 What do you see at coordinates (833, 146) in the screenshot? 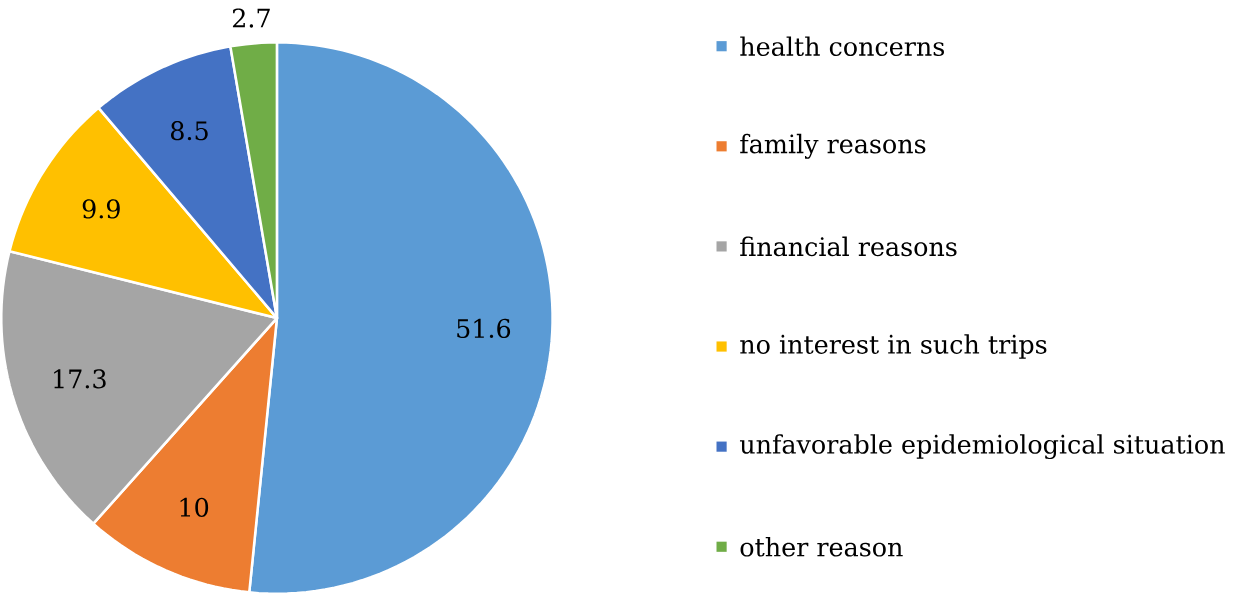
I see `legend-label: family reasons` at bounding box center [833, 146].